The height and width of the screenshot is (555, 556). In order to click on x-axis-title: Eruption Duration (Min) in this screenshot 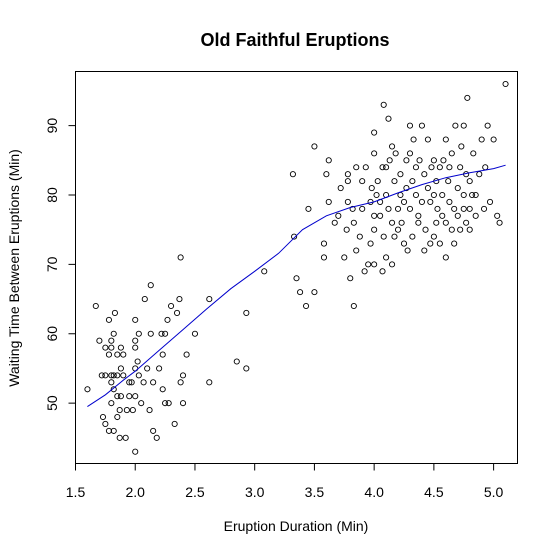, I will do `click(296, 526)`.